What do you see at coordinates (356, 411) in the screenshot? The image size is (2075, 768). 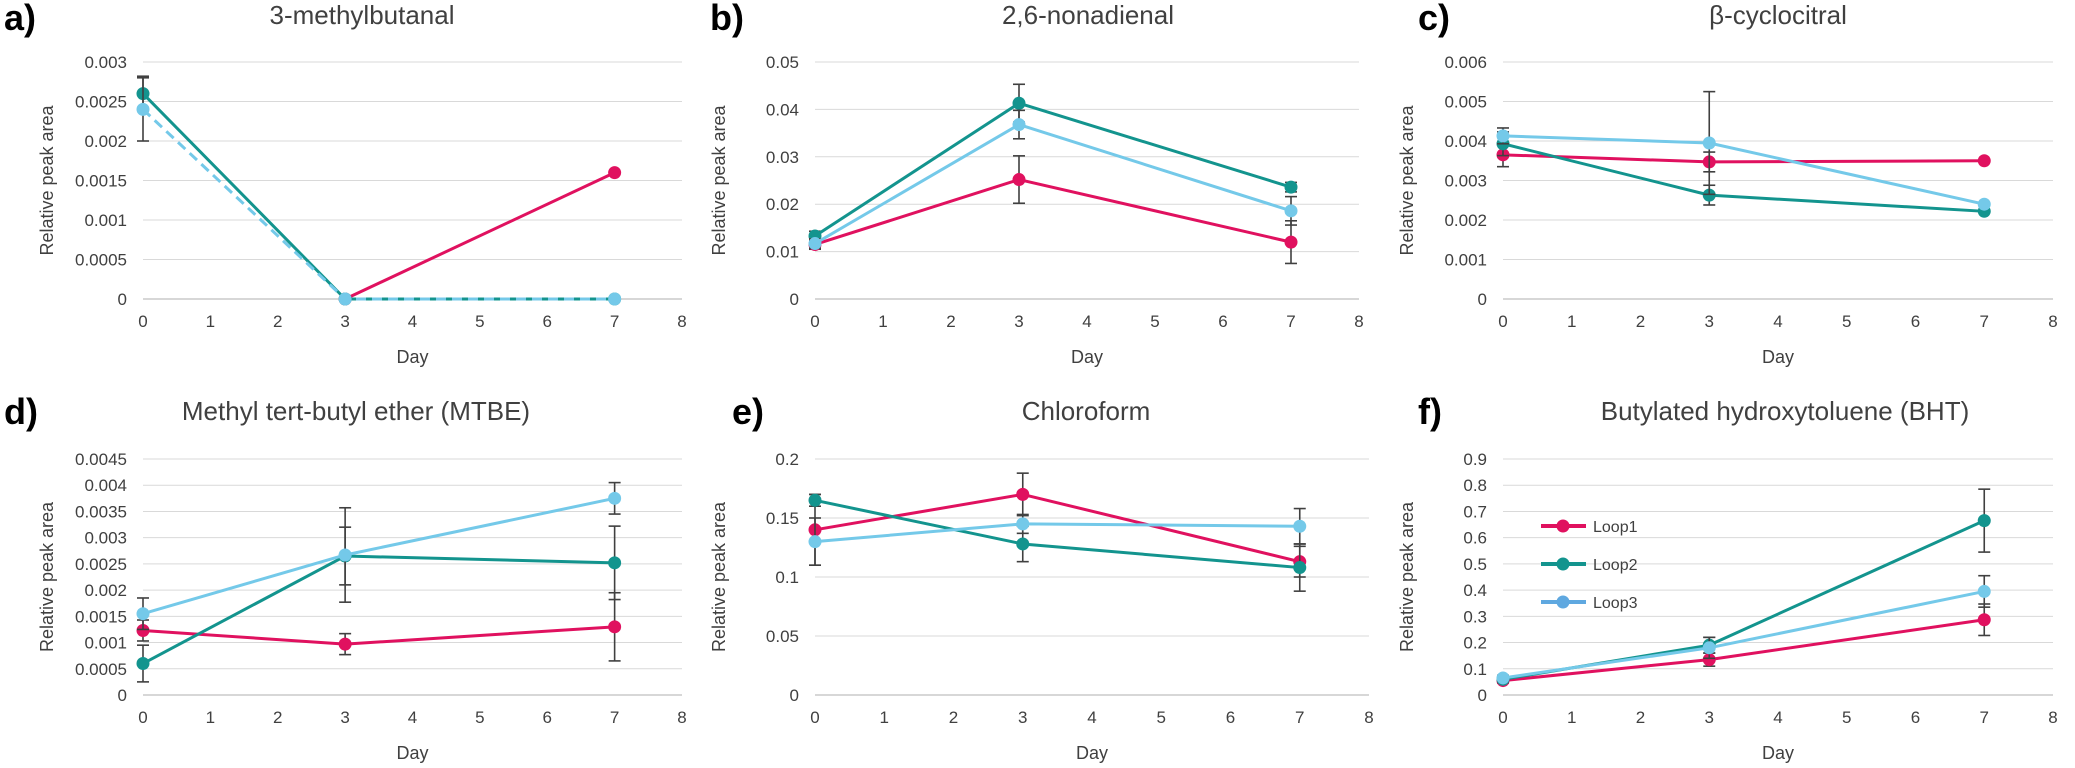 I see `chart-title: Methyl tert-butyl ether (MTBE)` at bounding box center [356, 411].